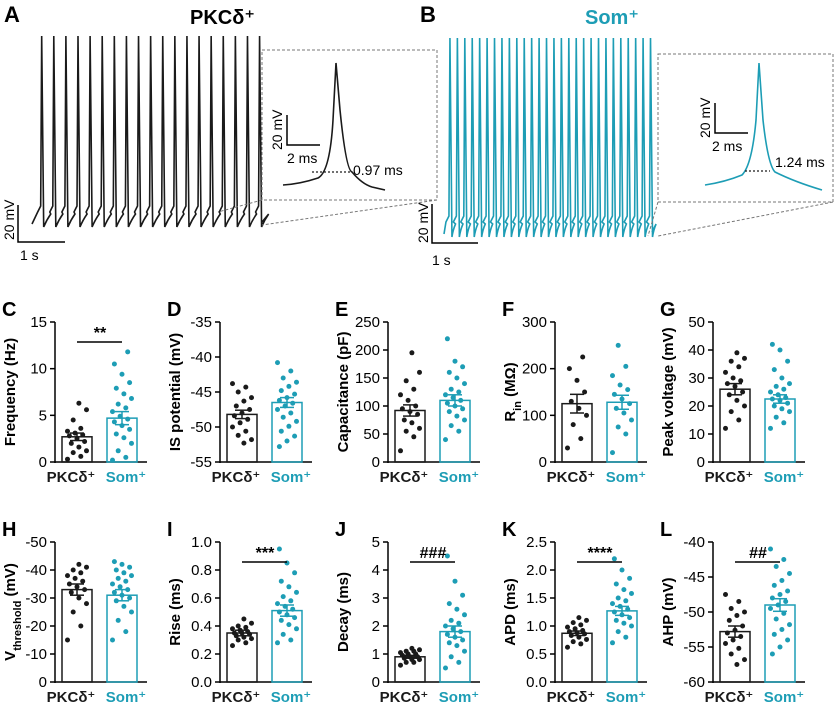 The image size is (837, 706). What do you see at coordinates (705, 117) in the screenshot?
I see `inset-b-scale-v: 20 mV` at bounding box center [705, 117].